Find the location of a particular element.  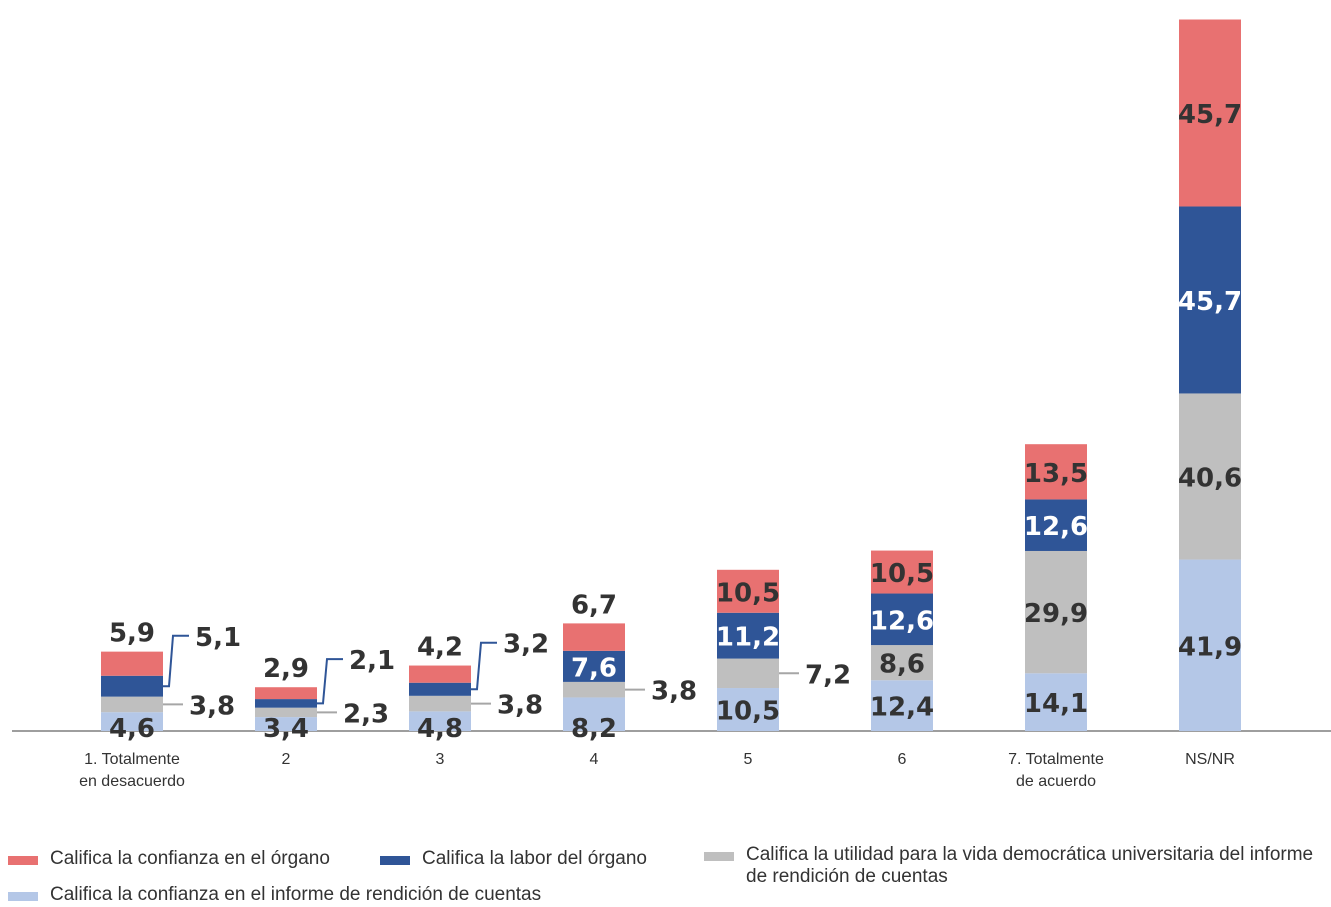

category-label: 4 is located at coordinates (594, 759).